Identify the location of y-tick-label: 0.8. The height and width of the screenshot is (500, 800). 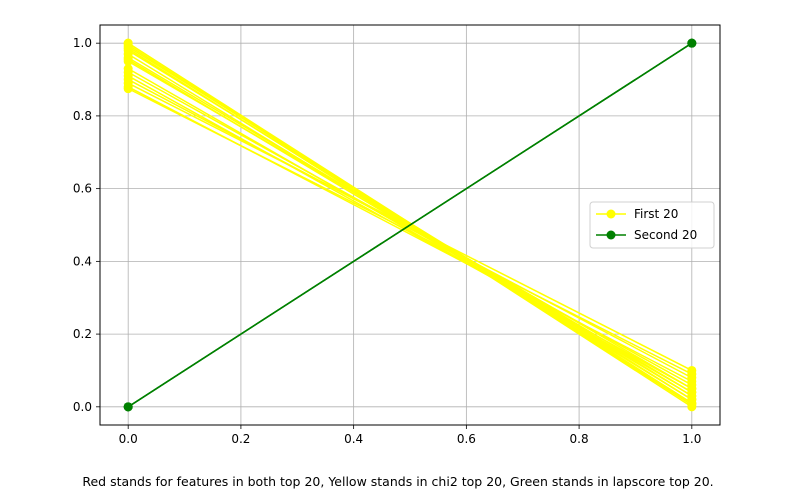
(82, 116).